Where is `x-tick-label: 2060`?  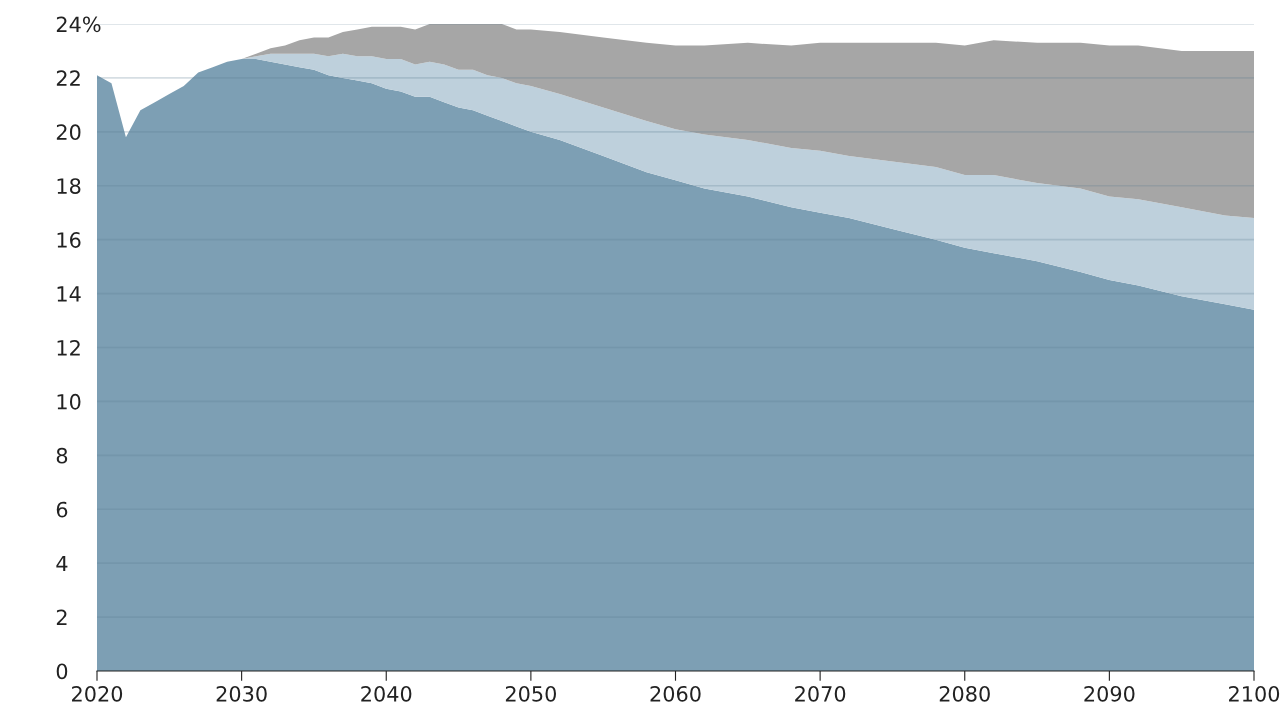 x-tick-label: 2060 is located at coordinates (675, 693).